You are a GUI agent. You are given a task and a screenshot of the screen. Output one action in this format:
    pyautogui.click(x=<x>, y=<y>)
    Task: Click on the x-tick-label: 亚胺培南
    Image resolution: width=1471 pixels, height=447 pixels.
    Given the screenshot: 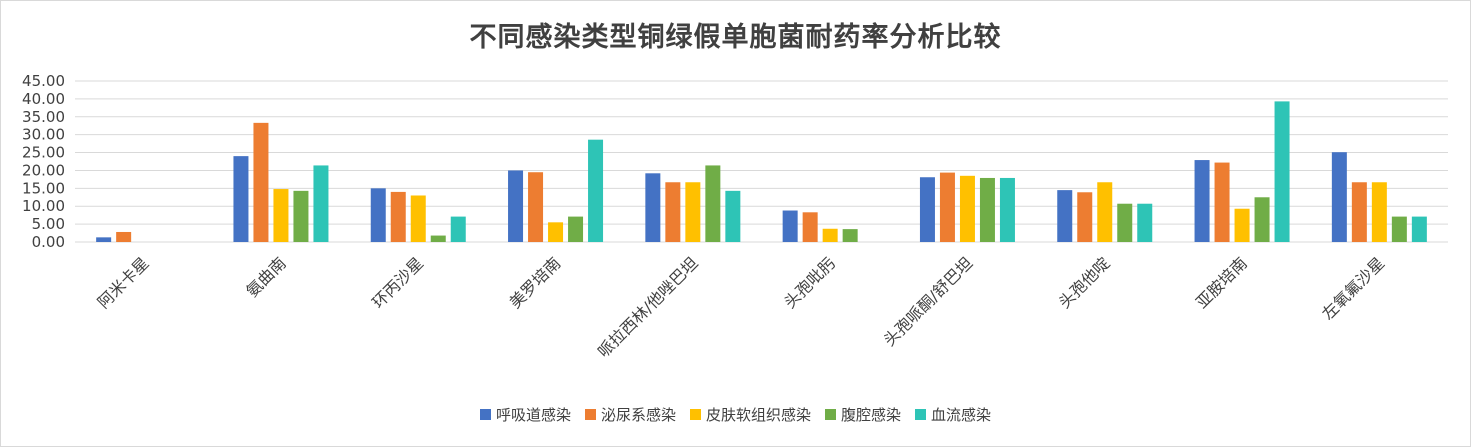 What is the action you would take?
    pyautogui.click(x=1221, y=282)
    